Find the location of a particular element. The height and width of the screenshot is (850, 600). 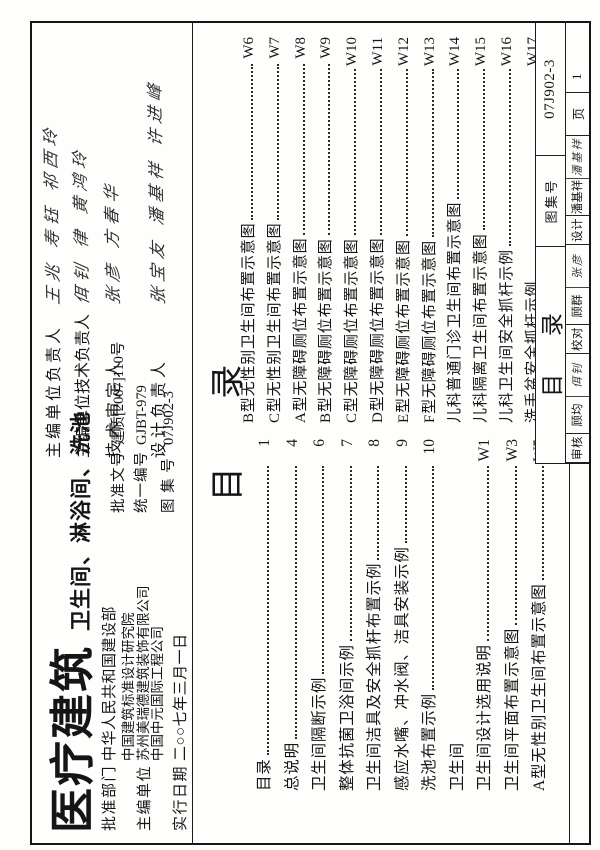

handwritten-signature: 王兆 寿钰 祁西玲 is located at coordinates (52, 213).